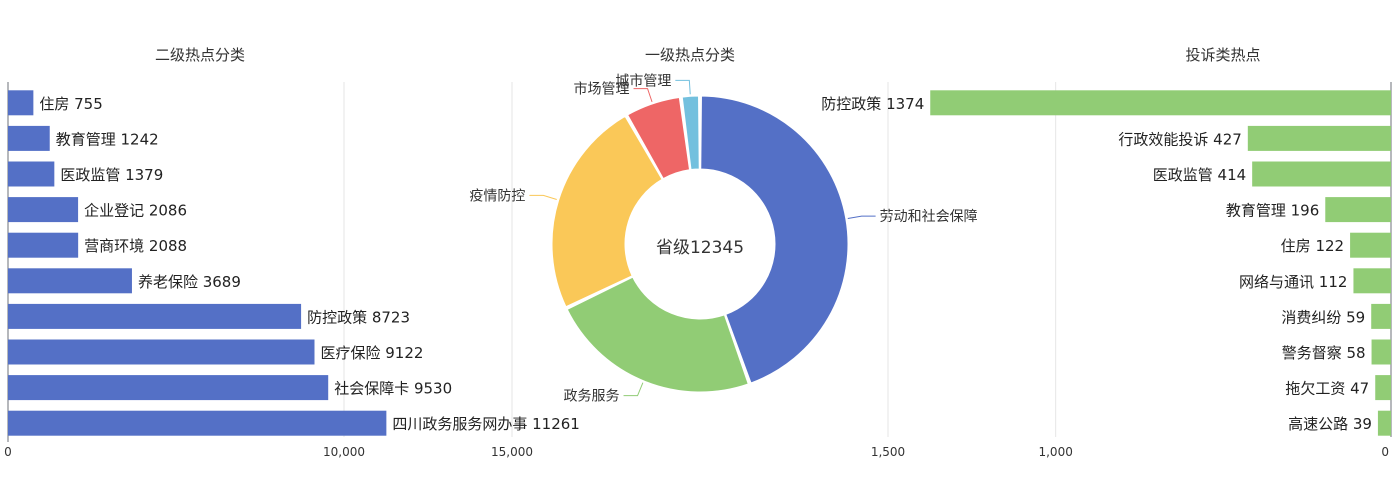 The width and height of the screenshot is (1399, 497). Describe the element at coordinates (512, 452) in the screenshot. I see `left-tick-label: 15,000` at that location.